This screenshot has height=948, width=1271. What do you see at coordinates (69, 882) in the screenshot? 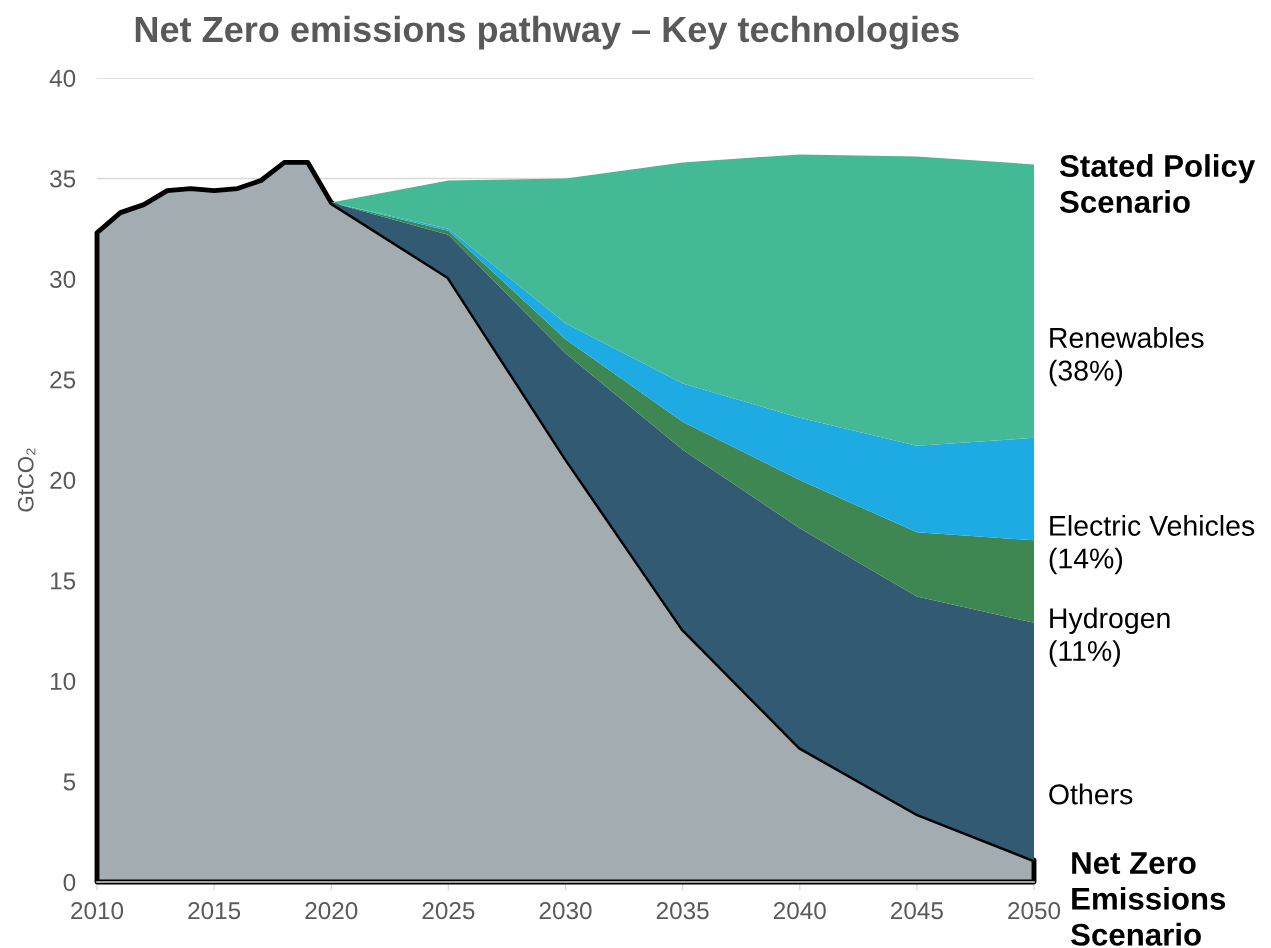
I see `y-tick-label: 0` at bounding box center [69, 882].